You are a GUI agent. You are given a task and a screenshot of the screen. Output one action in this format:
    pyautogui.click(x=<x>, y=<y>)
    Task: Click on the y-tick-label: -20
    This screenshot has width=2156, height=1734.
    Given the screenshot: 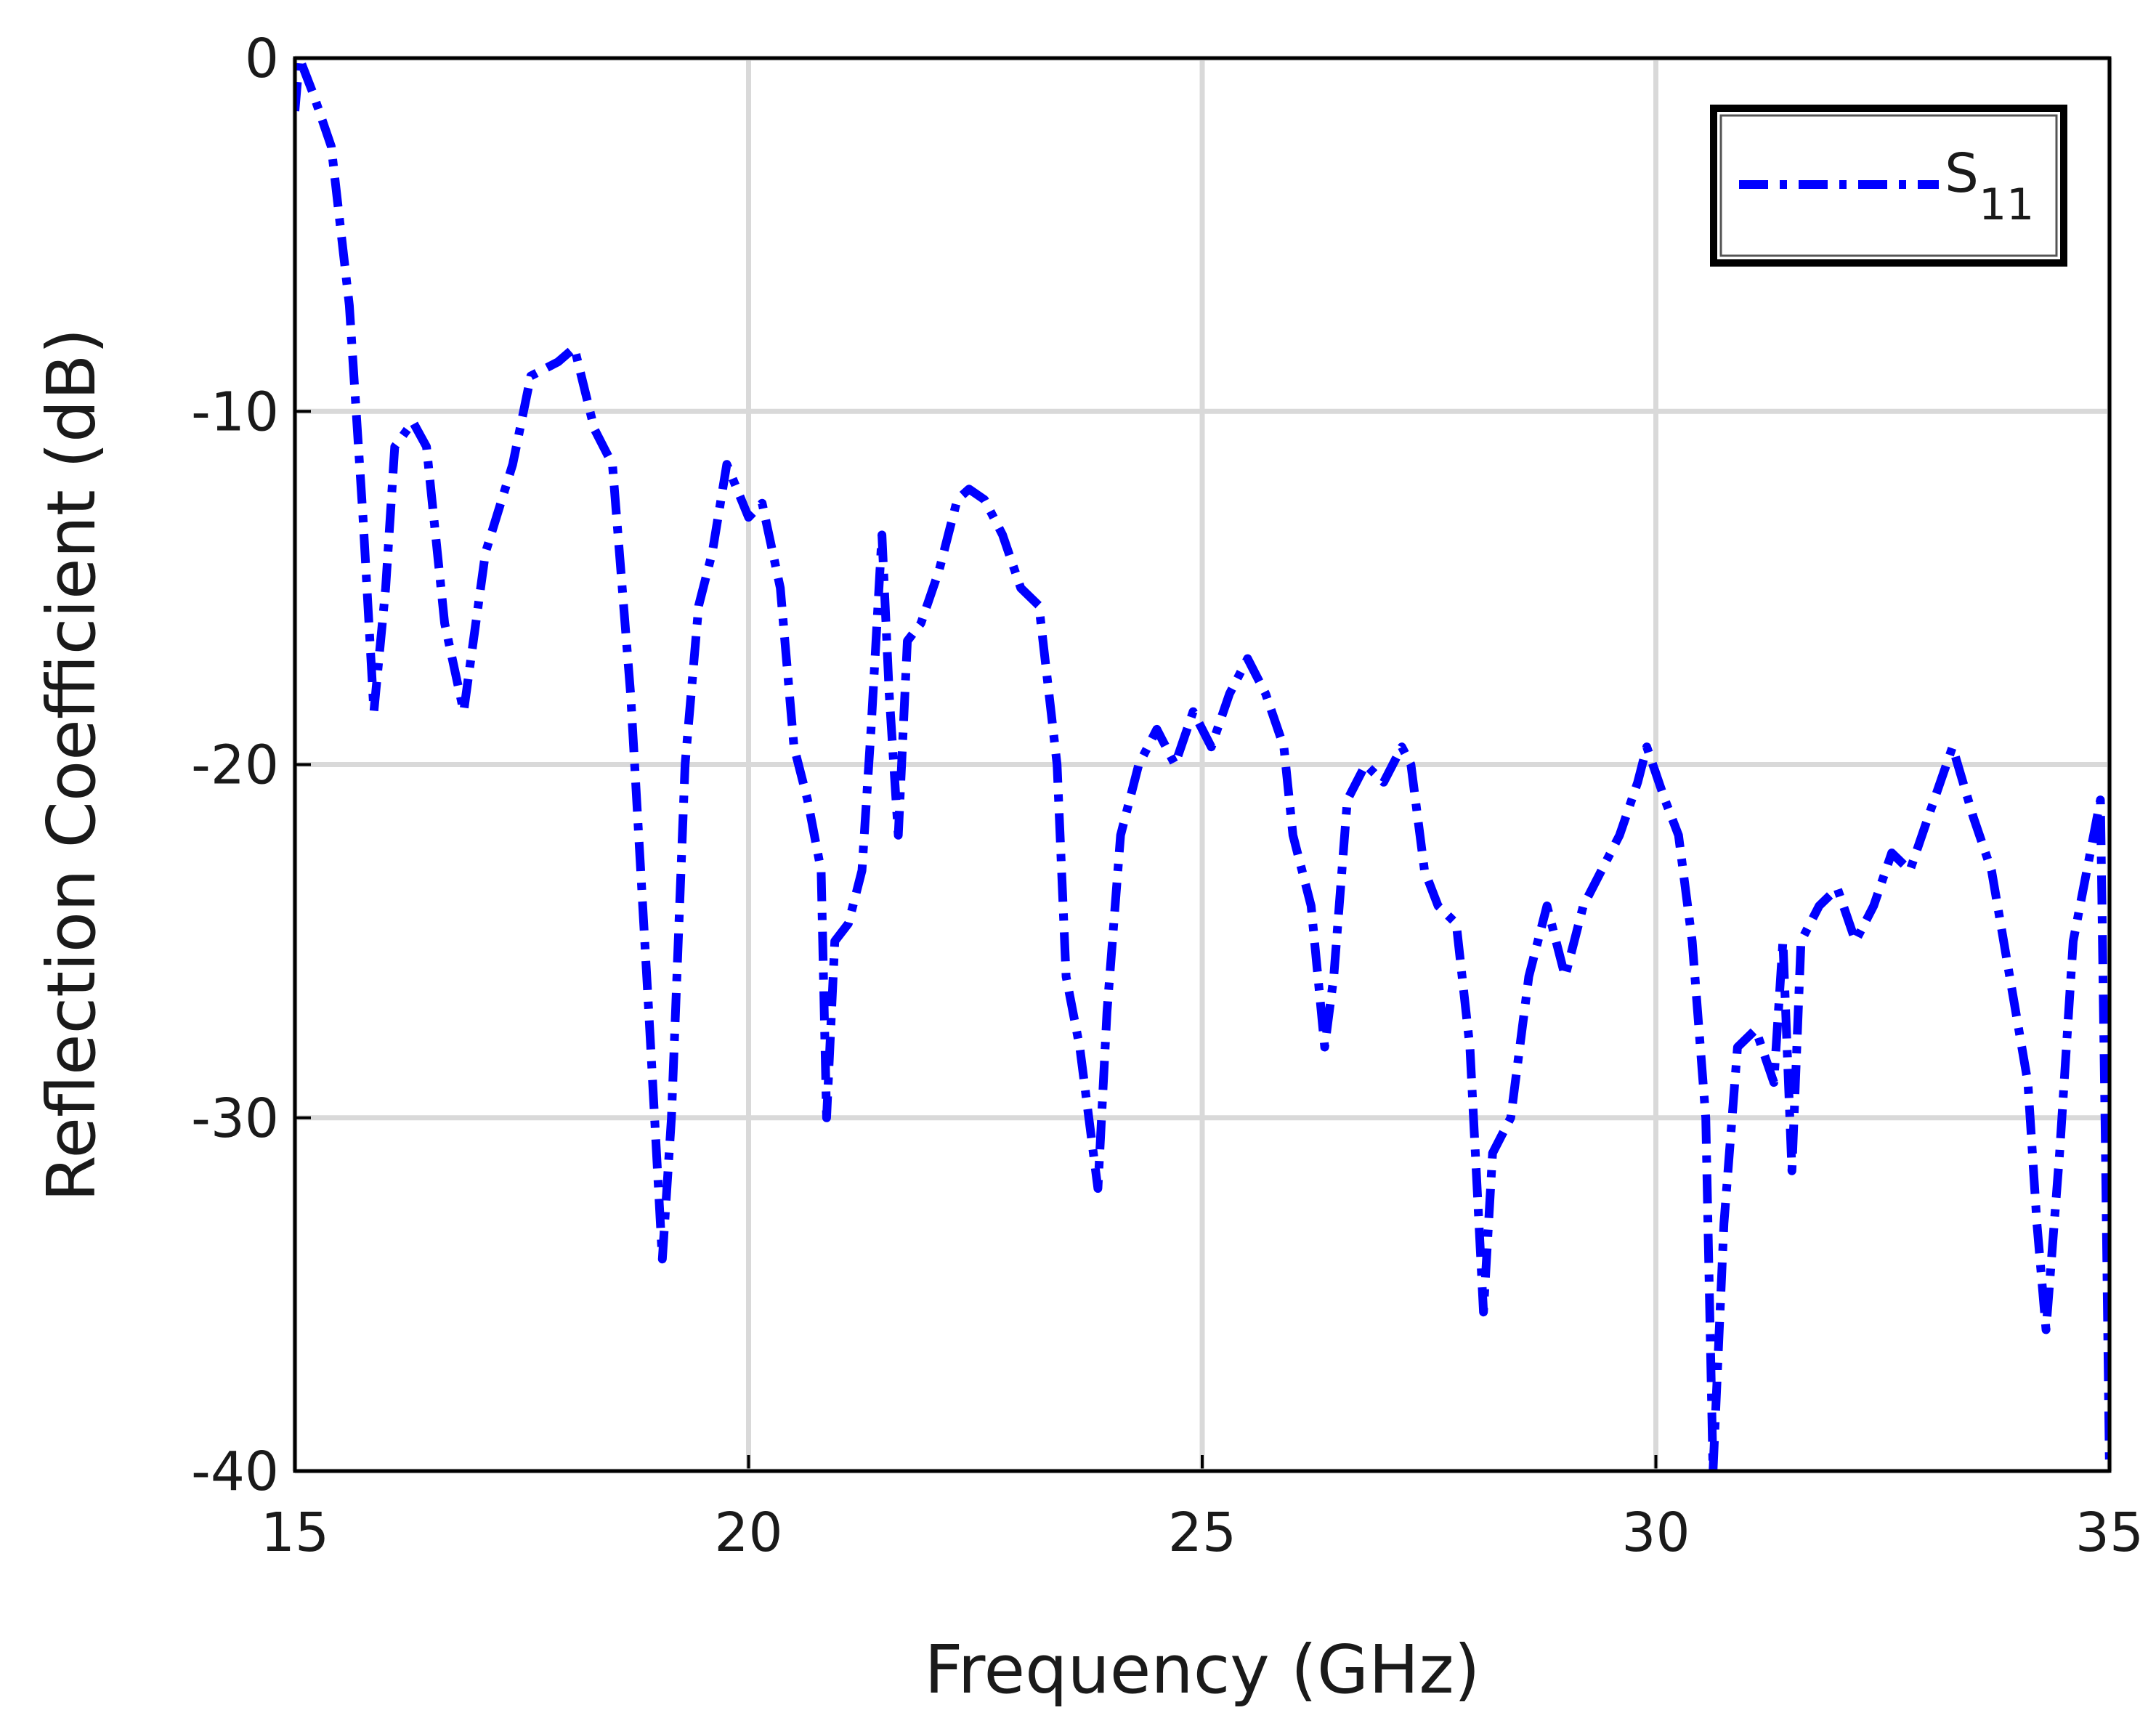 What is the action you would take?
    pyautogui.click(x=235, y=766)
    